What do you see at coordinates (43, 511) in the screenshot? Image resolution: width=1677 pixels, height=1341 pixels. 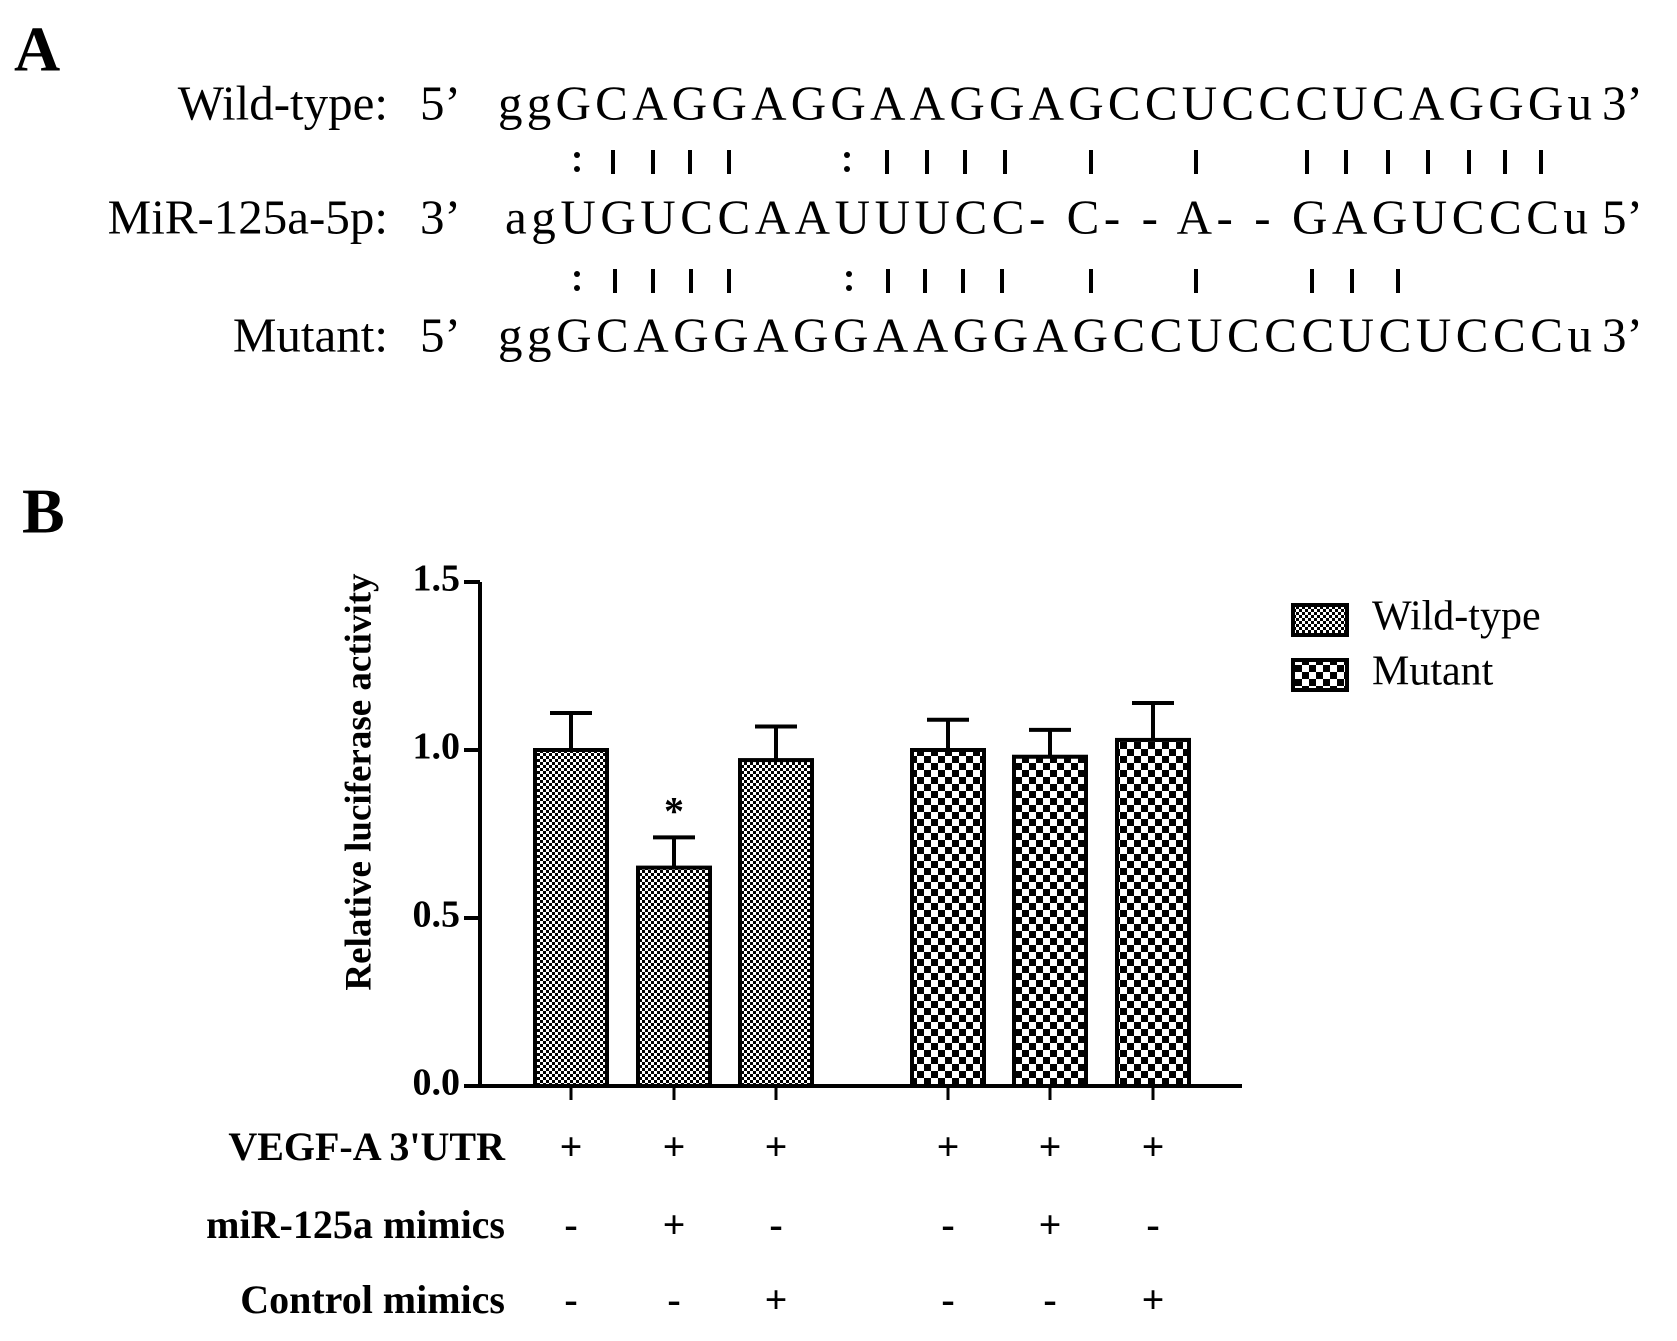 I see `panel-label: B` at bounding box center [43, 511].